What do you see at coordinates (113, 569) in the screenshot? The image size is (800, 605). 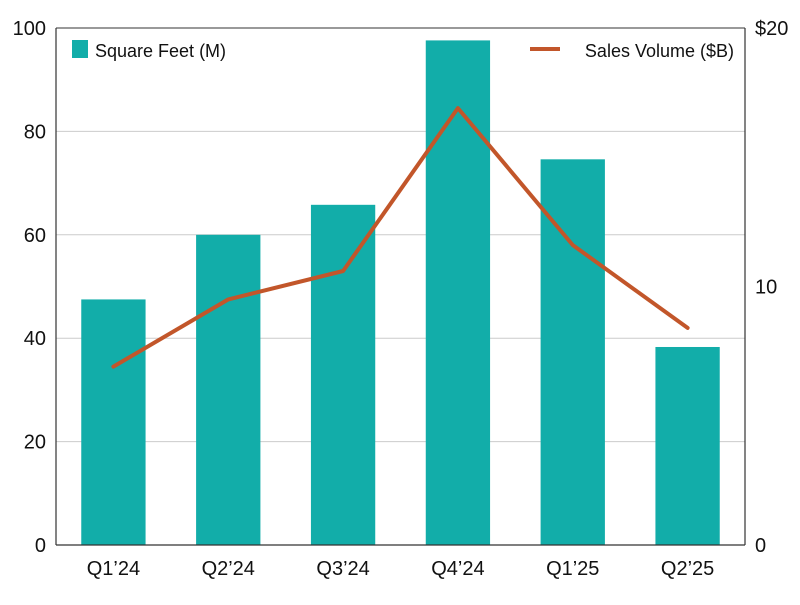 I see `x-tick-label: Q1’24` at bounding box center [113, 569].